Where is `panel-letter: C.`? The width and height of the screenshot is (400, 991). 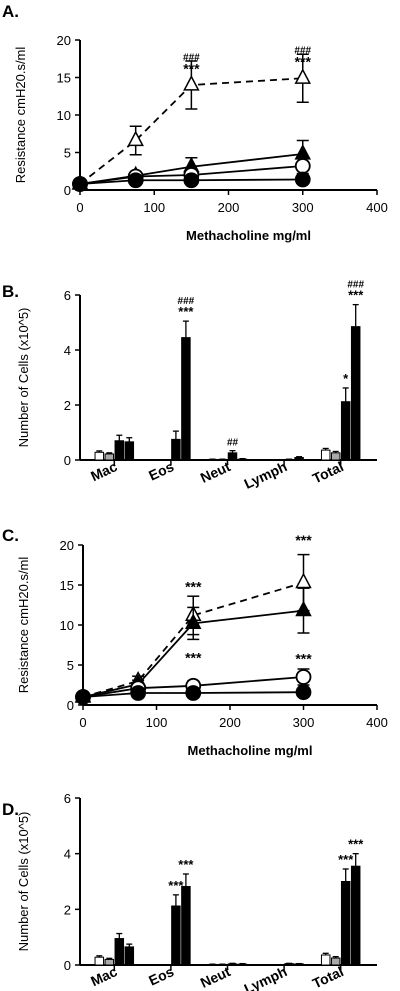 panel-letter: C. is located at coordinates (10, 535).